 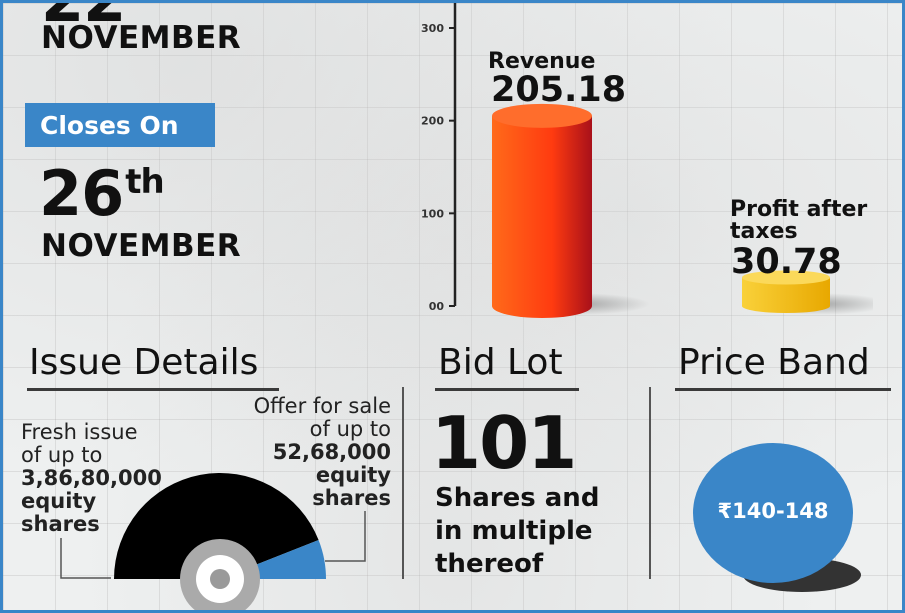 I want to click on disc-hub-center, so click(x=220, y=579).